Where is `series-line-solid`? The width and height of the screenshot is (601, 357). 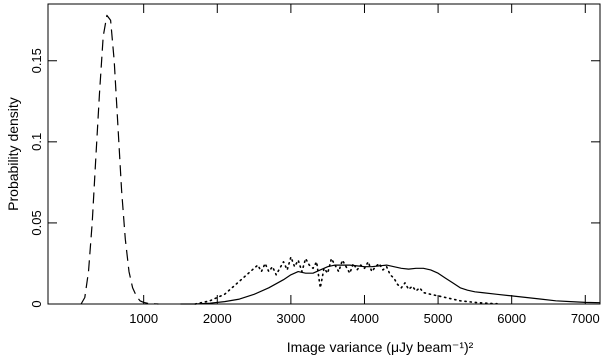 series-line-solid is located at coordinates (390, 284).